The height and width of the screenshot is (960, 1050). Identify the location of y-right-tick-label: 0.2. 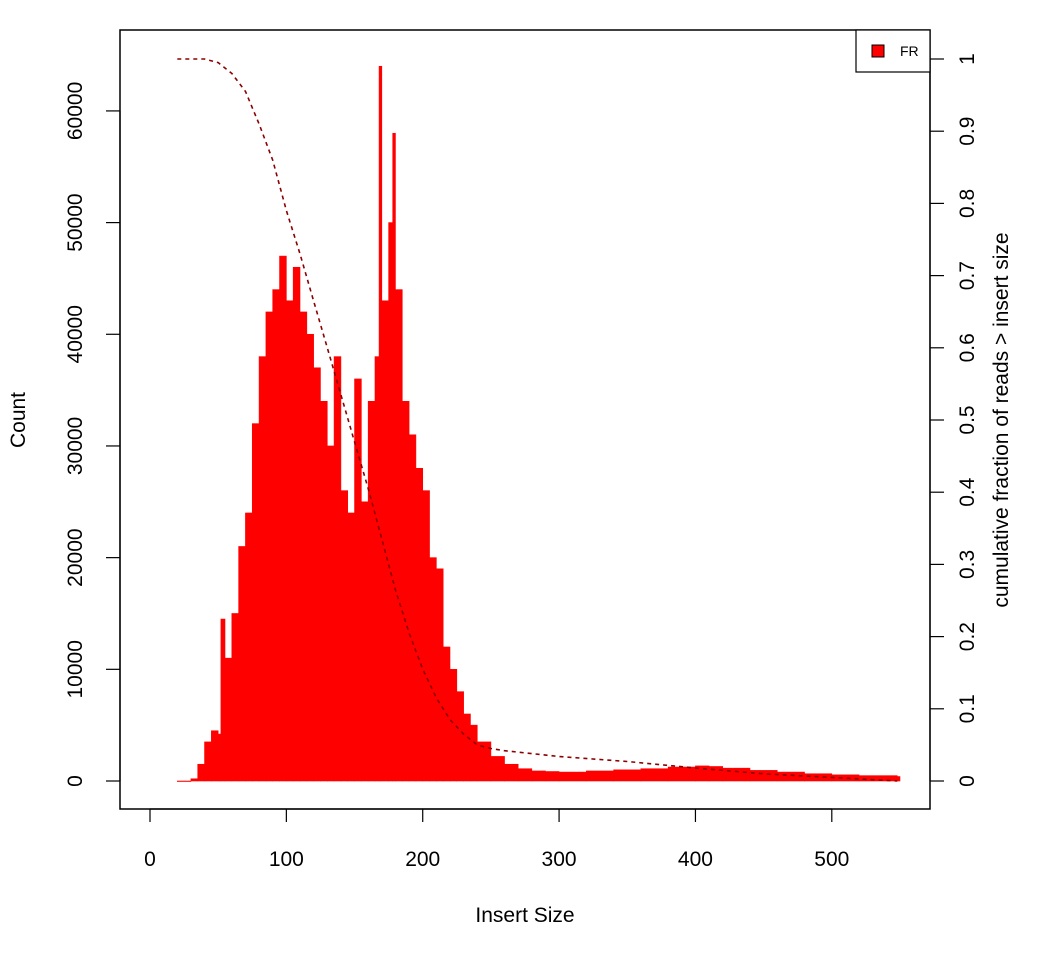
(967, 636).